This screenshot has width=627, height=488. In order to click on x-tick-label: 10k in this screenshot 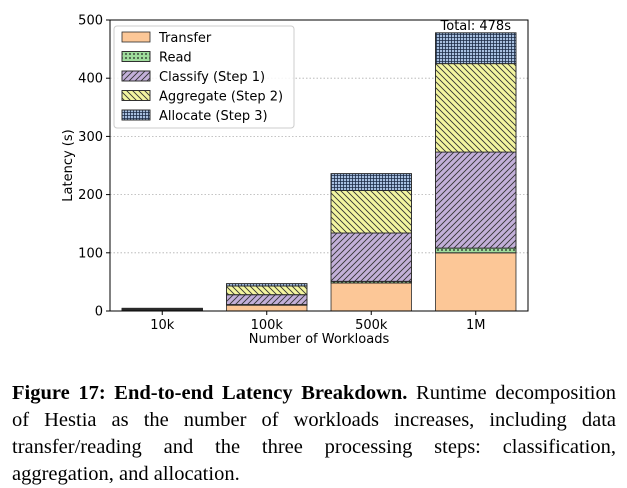, I will do `click(162, 325)`.